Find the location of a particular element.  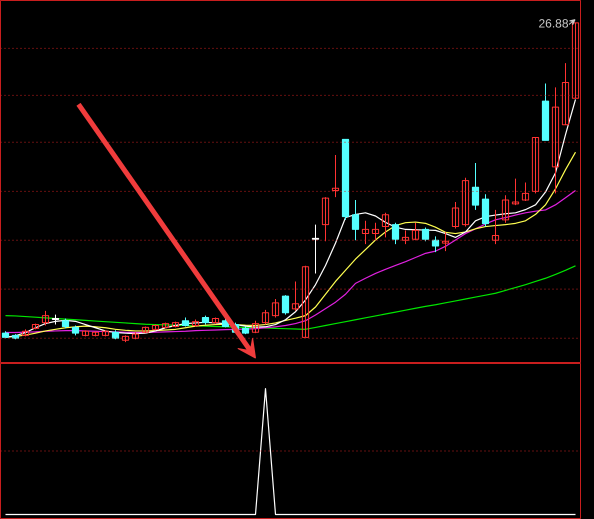

annotation: 26.88 is located at coordinates (553, 23).